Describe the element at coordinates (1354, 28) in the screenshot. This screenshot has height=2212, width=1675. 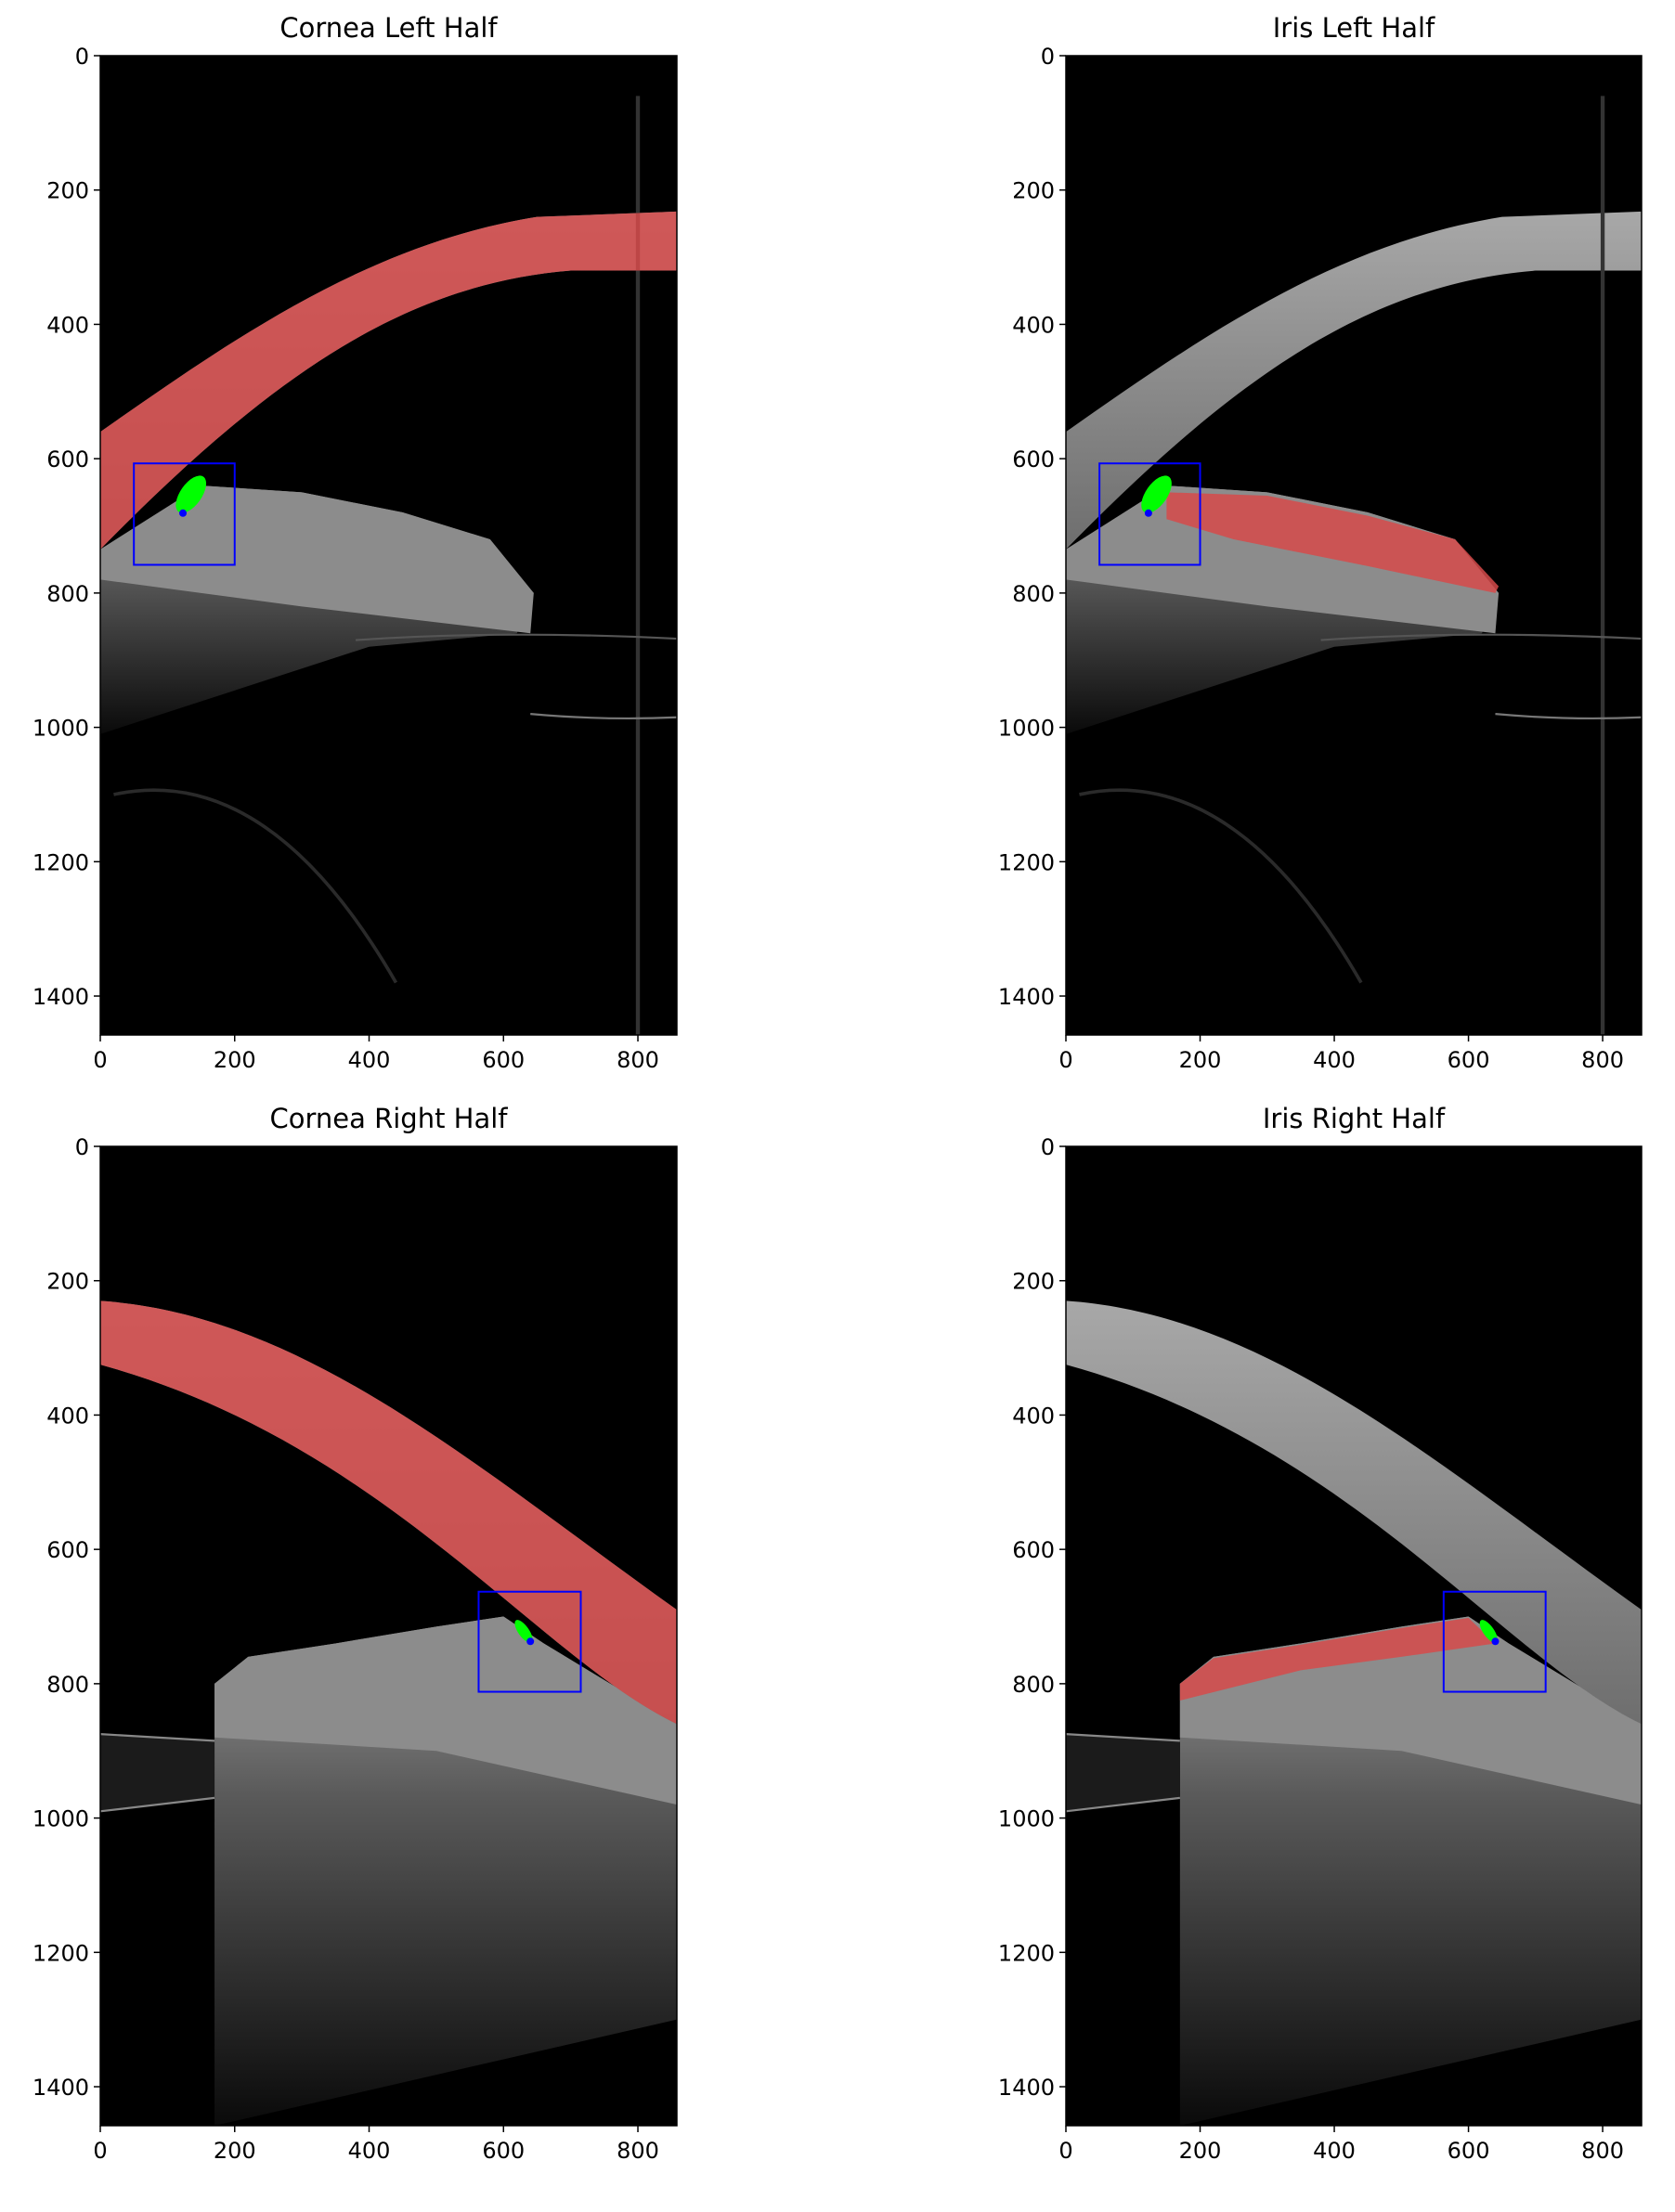
I see `panel-title: Iris Left Half` at that location.